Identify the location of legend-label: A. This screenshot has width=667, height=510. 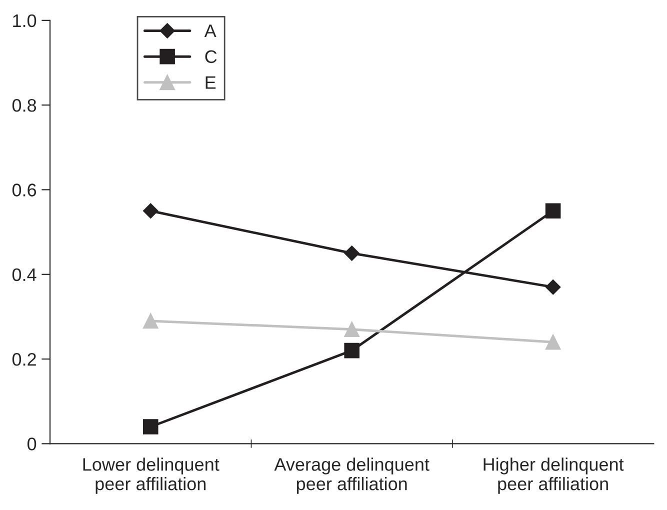
(210, 31).